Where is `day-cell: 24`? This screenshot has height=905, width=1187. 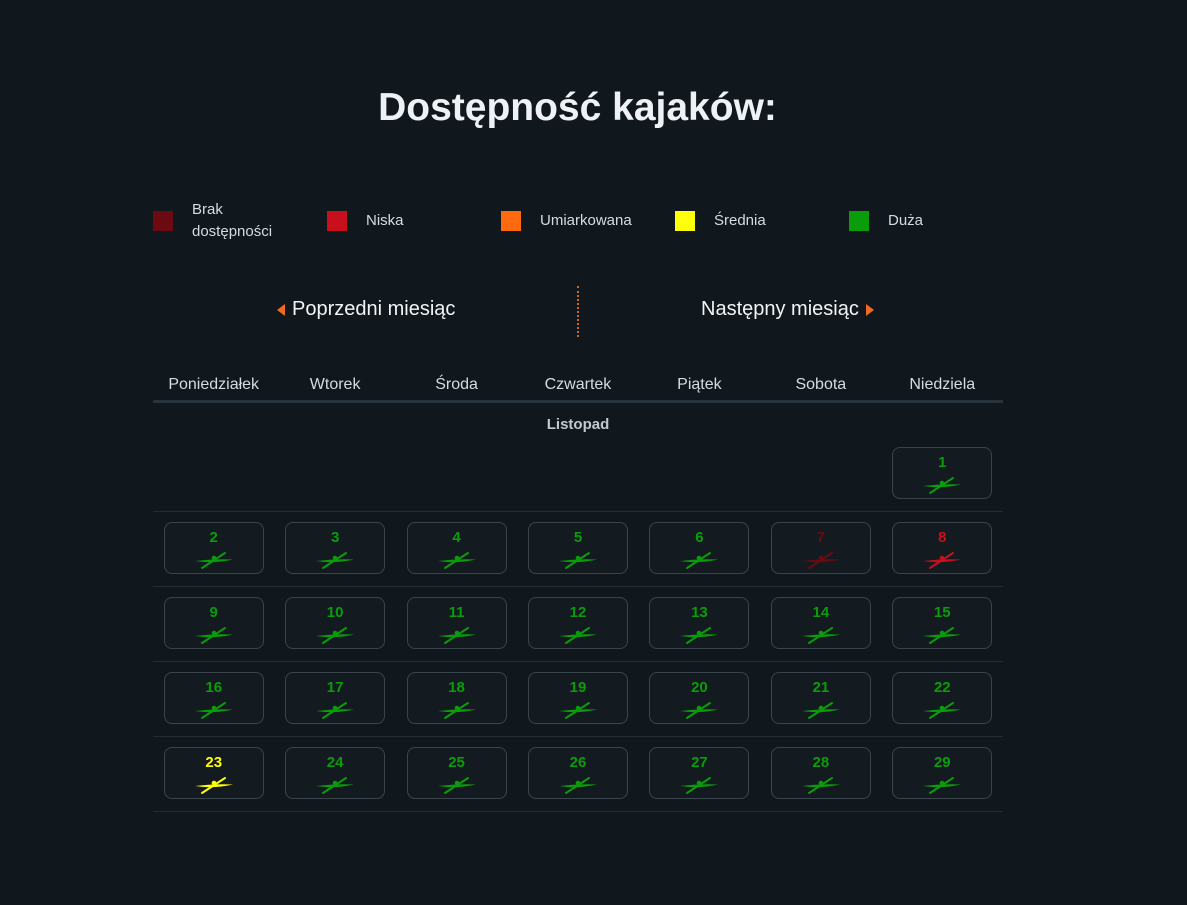
day-cell: 24 is located at coordinates (335, 773).